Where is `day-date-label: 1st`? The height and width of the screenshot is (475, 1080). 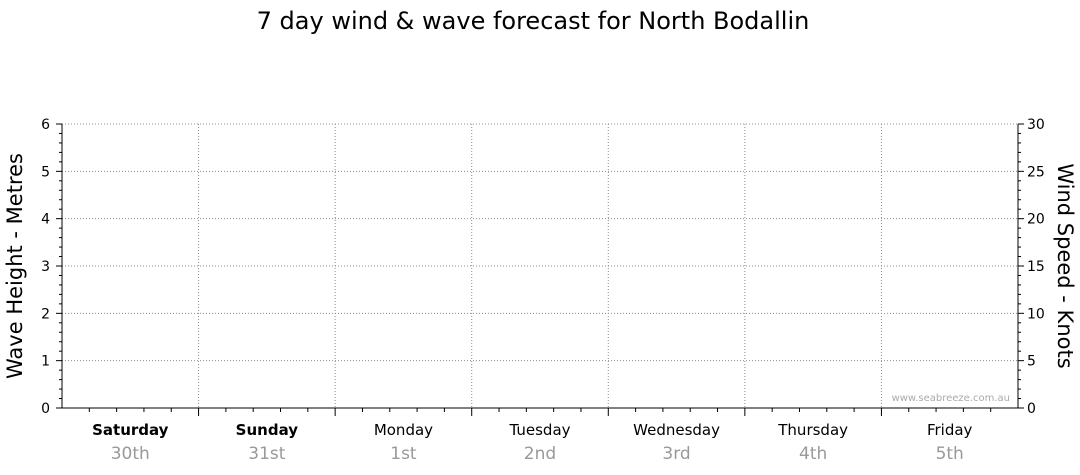 day-date-label: 1st is located at coordinates (403, 454).